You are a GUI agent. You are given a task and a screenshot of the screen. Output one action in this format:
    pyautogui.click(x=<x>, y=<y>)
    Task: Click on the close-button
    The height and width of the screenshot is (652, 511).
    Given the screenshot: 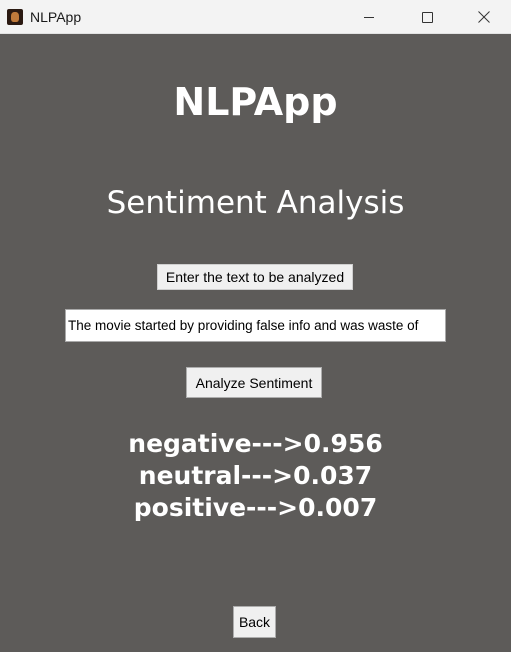 What is the action you would take?
    pyautogui.click(x=483, y=17)
    